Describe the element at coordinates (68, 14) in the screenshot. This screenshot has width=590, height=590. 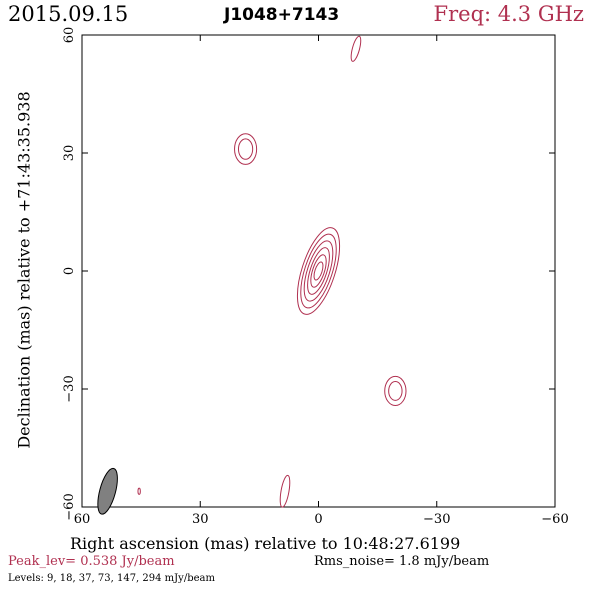
I see `observation-date: 2015.09.15` at that location.